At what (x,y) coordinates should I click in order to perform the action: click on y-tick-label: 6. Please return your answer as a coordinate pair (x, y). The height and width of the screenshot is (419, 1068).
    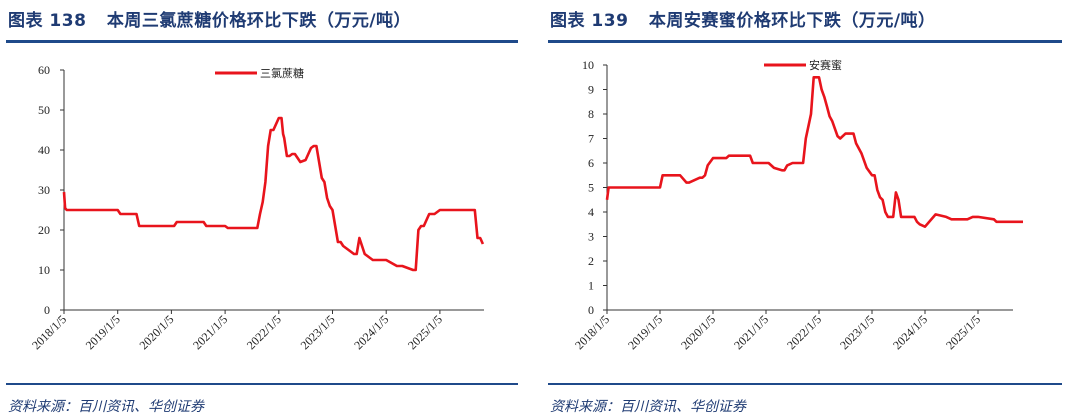
    Looking at the image, I should click on (591, 163).